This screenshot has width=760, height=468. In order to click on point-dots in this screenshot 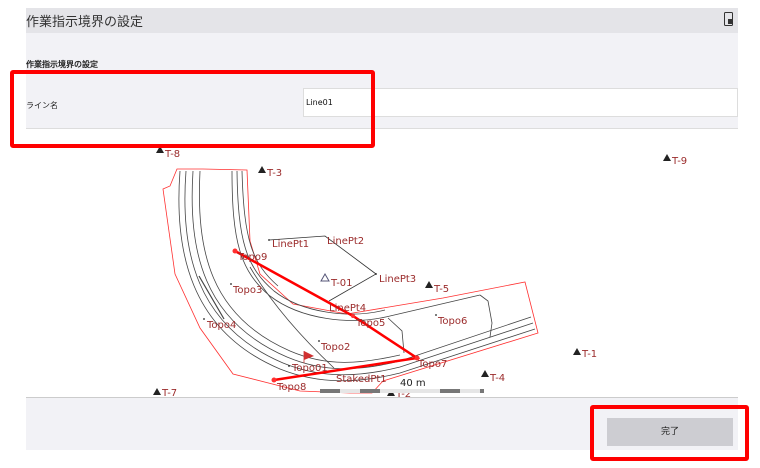, I will do `click(320, 303)`.